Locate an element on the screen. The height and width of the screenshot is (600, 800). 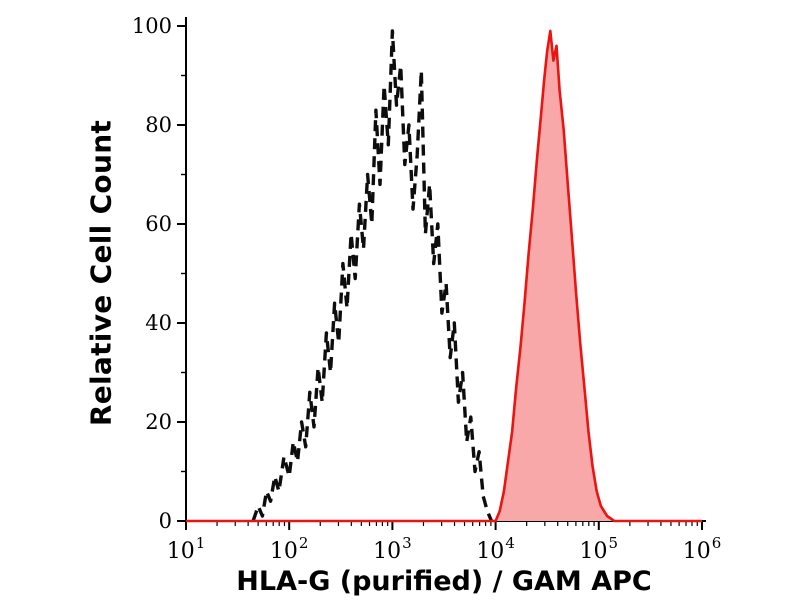
svg-text: 10⁶ is located at coordinates (702, 549).